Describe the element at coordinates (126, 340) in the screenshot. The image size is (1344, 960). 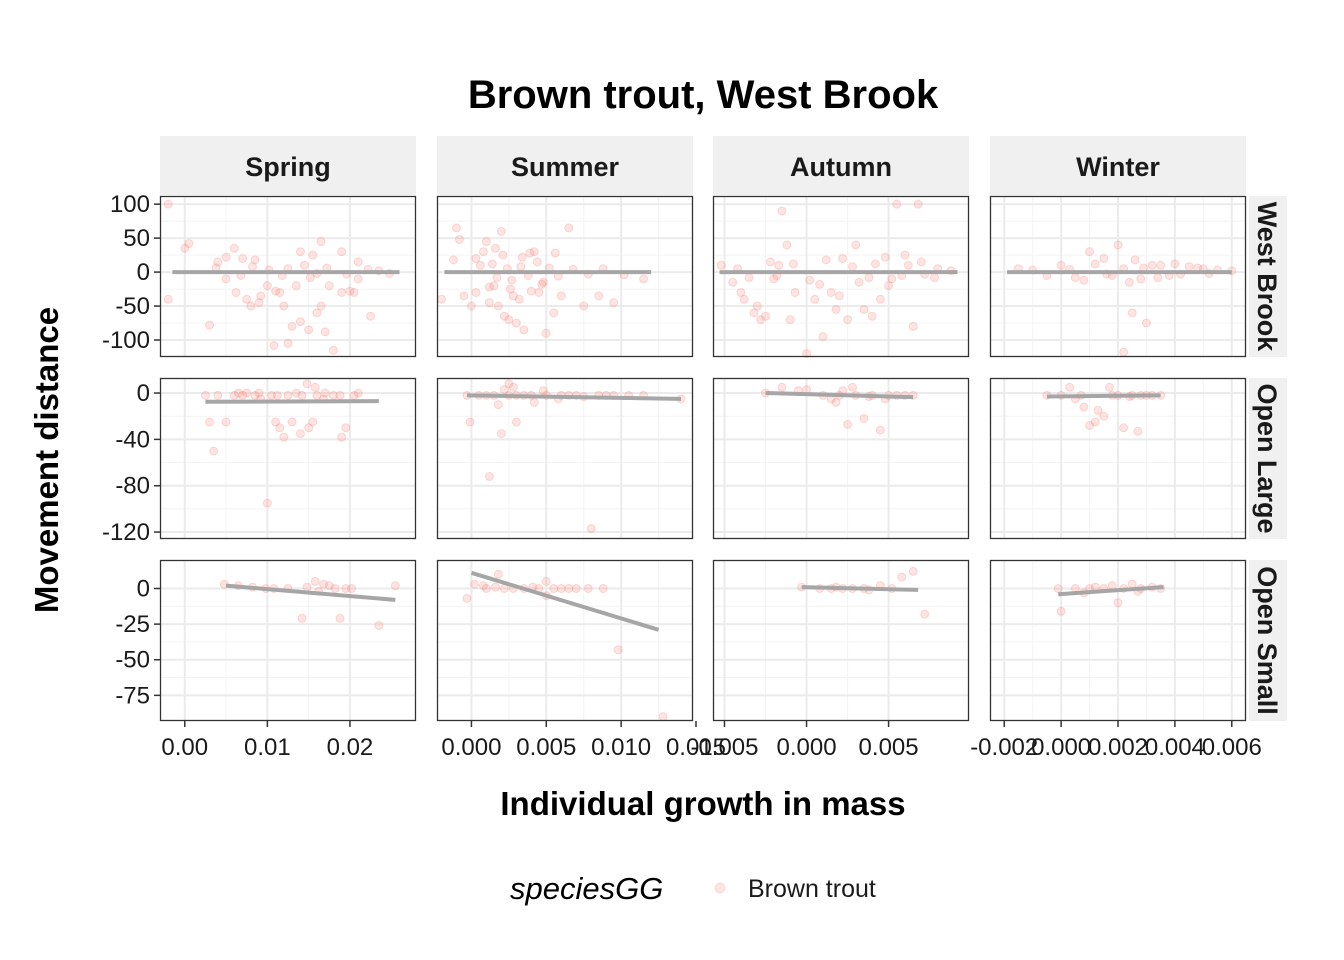
I see `y-tick-label: -100` at that location.